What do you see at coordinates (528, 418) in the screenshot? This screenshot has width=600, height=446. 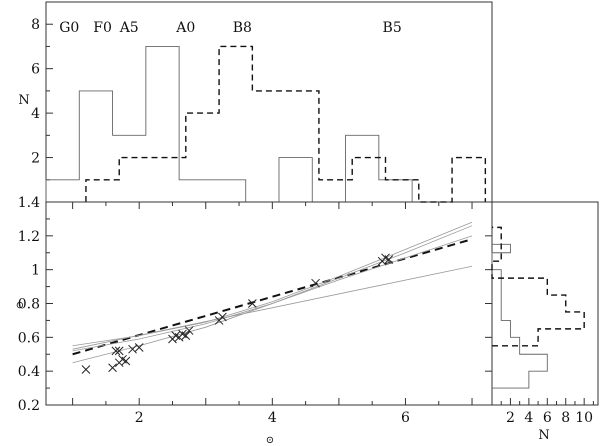 I see `right-x-tick-label: 4` at bounding box center [528, 418].